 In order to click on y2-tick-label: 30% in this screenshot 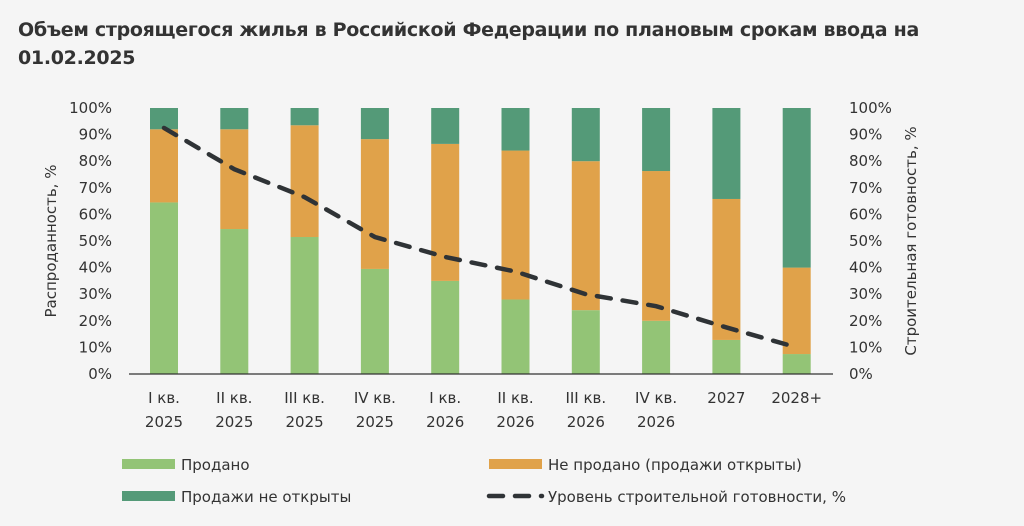, I will do `click(865, 294)`.